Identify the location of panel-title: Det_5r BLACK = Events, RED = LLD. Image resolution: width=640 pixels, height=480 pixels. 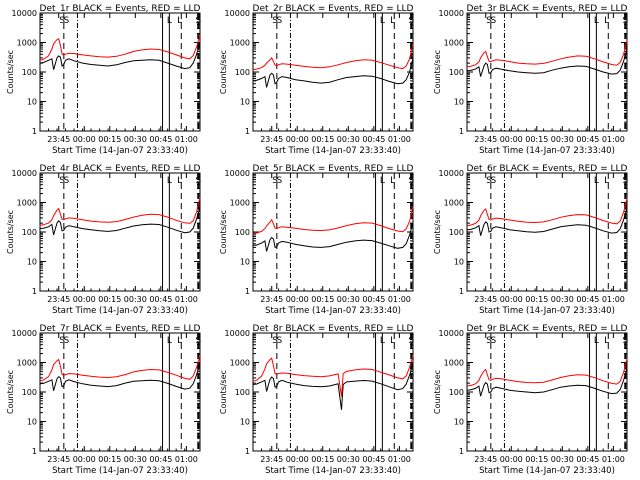
(333, 169).